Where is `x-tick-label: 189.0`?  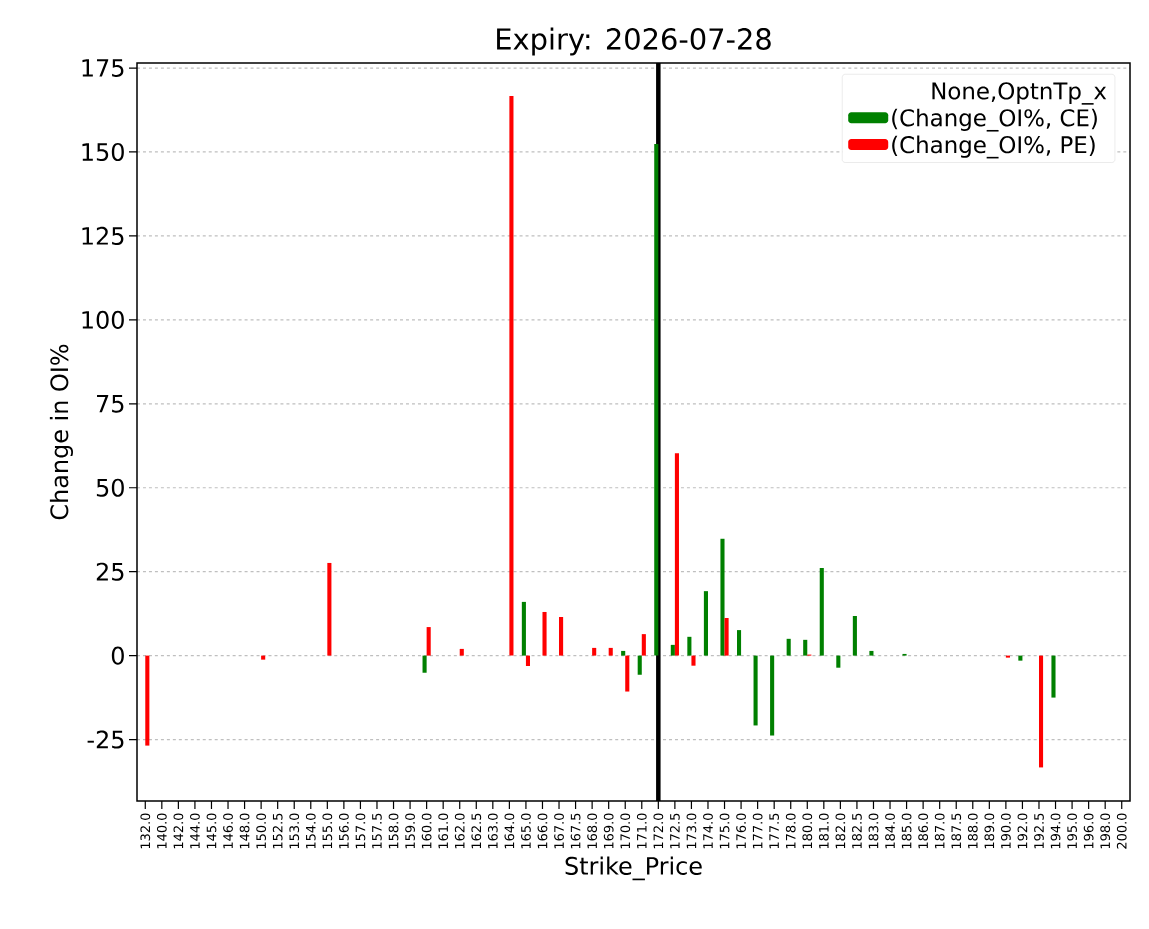
x-tick-label: 189.0 is located at coordinates (989, 831).